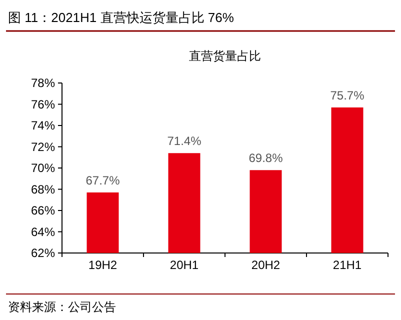 This screenshot has width=401, height=320. What do you see at coordinates (43, 189) in the screenshot?
I see `y-tick-label: 68%` at bounding box center [43, 189].